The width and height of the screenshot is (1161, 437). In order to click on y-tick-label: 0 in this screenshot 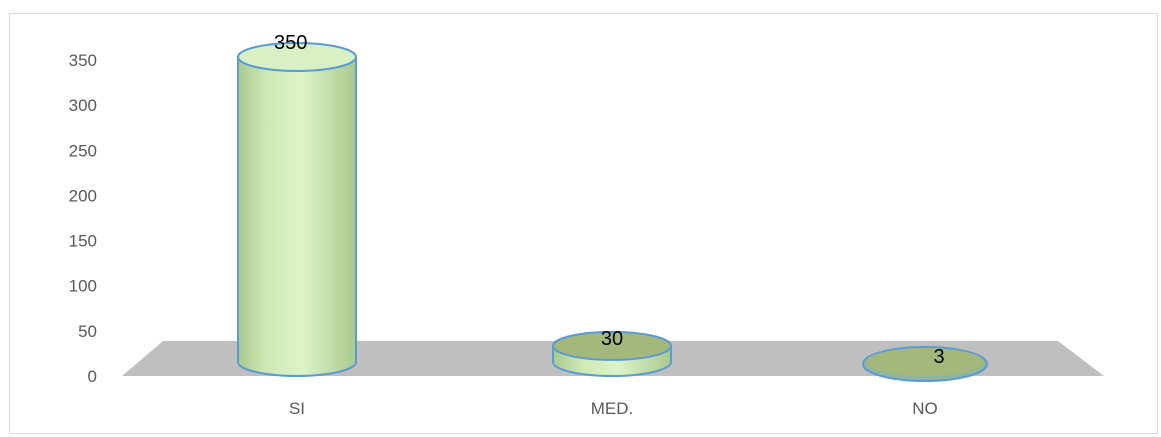, I will do `click(92, 376)`.